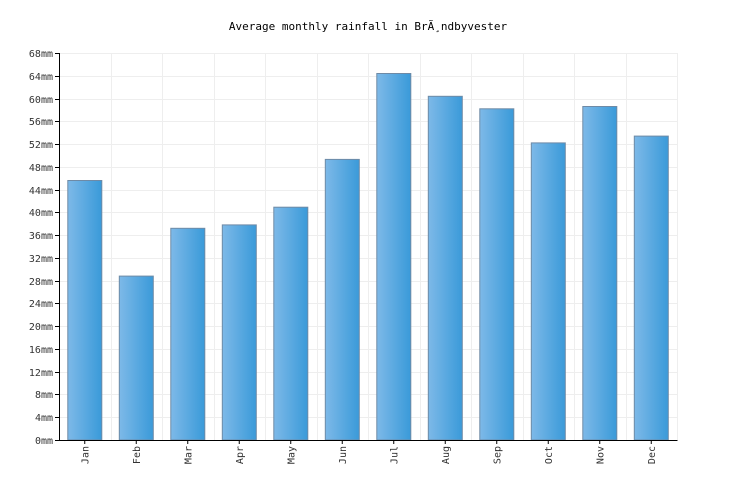  What do you see at coordinates (394, 455) in the screenshot?
I see `x-tick-label: Jul` at bounding box center [394, 455].